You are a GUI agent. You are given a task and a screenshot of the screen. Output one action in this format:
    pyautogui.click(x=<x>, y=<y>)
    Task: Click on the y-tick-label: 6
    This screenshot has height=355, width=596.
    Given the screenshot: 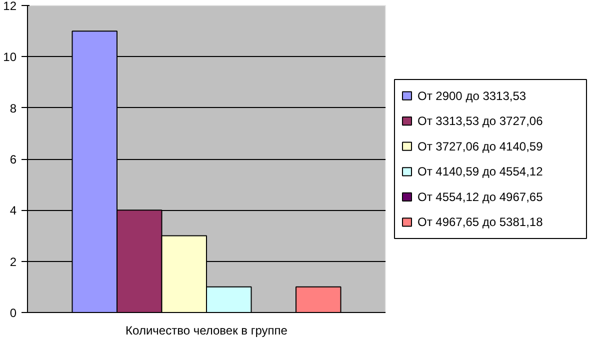 What is the action you would take?
    pyautogui.click(x=13, y=159)
    